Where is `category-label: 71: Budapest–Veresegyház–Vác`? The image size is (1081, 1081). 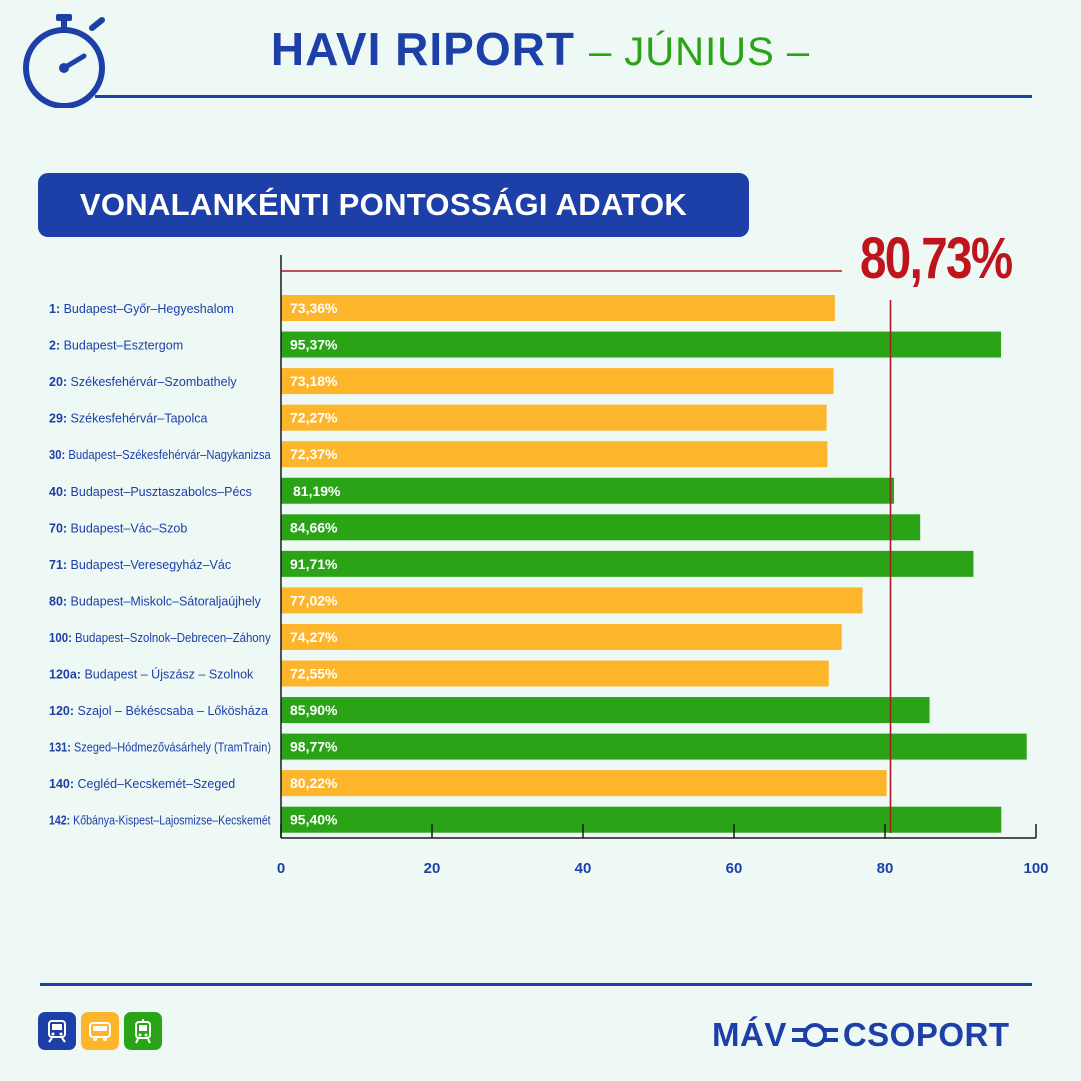 category-label: 71: Budapest–Veresegyház–Vác is located at coordinates (140, 565).